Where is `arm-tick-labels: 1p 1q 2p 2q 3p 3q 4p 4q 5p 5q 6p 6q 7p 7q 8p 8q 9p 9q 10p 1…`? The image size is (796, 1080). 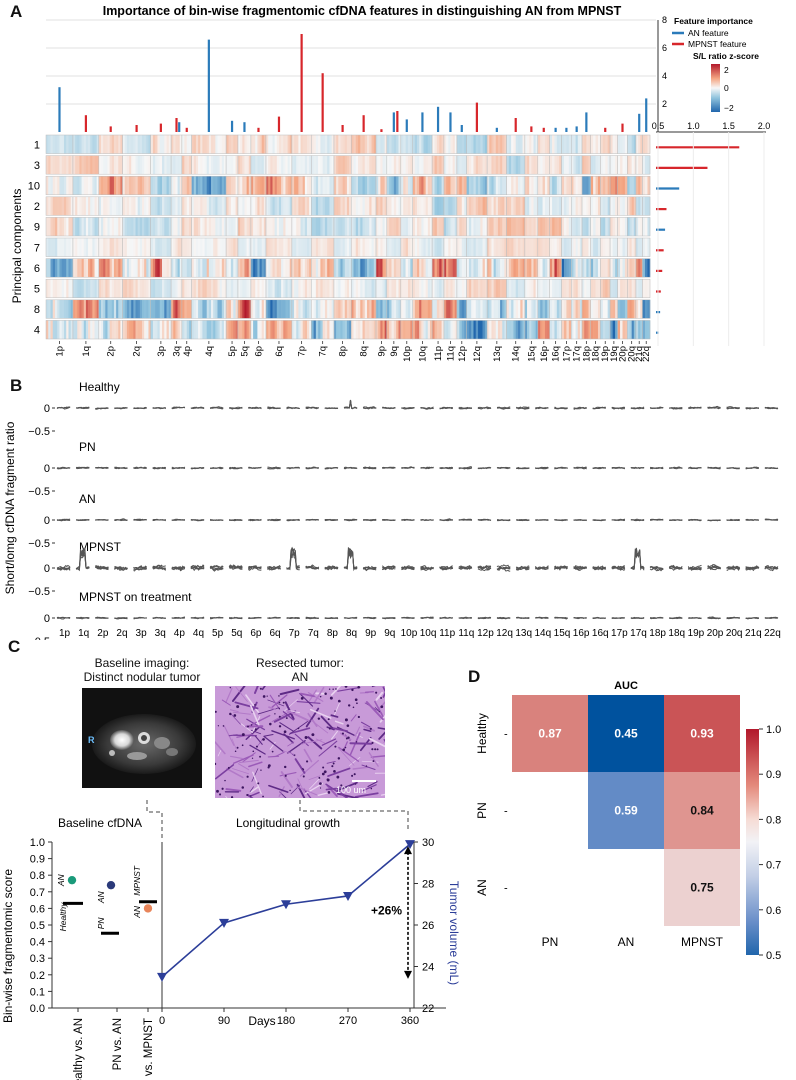 arm-tick-labels: 1p 1q 2p 2q 3p 3q 4p 4q 5p 5q 6p 6q 7p 7q 8p 8q 9p 9q 10p 1… is located at coordinates (353, 351).